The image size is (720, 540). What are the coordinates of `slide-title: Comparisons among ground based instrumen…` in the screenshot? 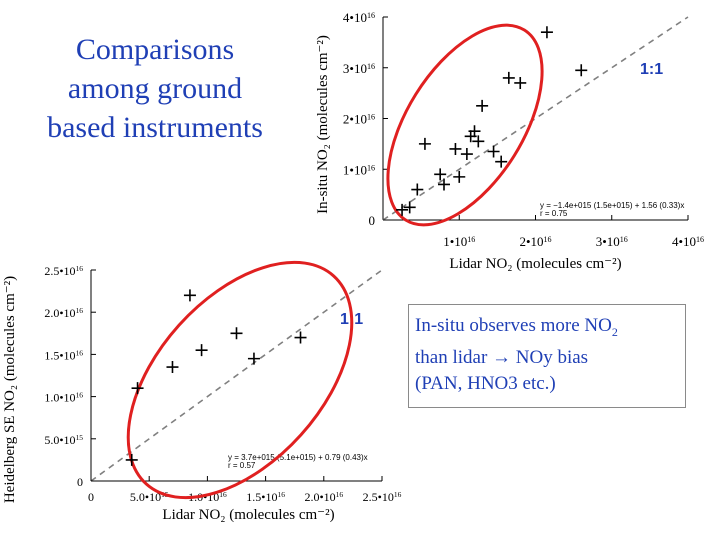 It's located at (155, 88).